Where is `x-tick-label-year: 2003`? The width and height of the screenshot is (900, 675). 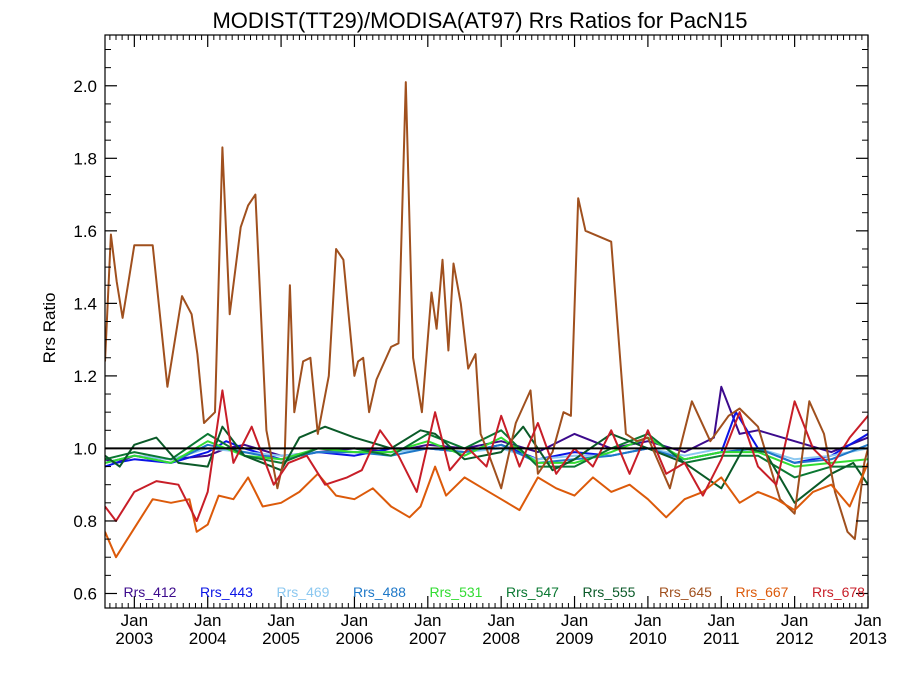 x-tick-label-year: 2003 is located at coordinates (134, 638).